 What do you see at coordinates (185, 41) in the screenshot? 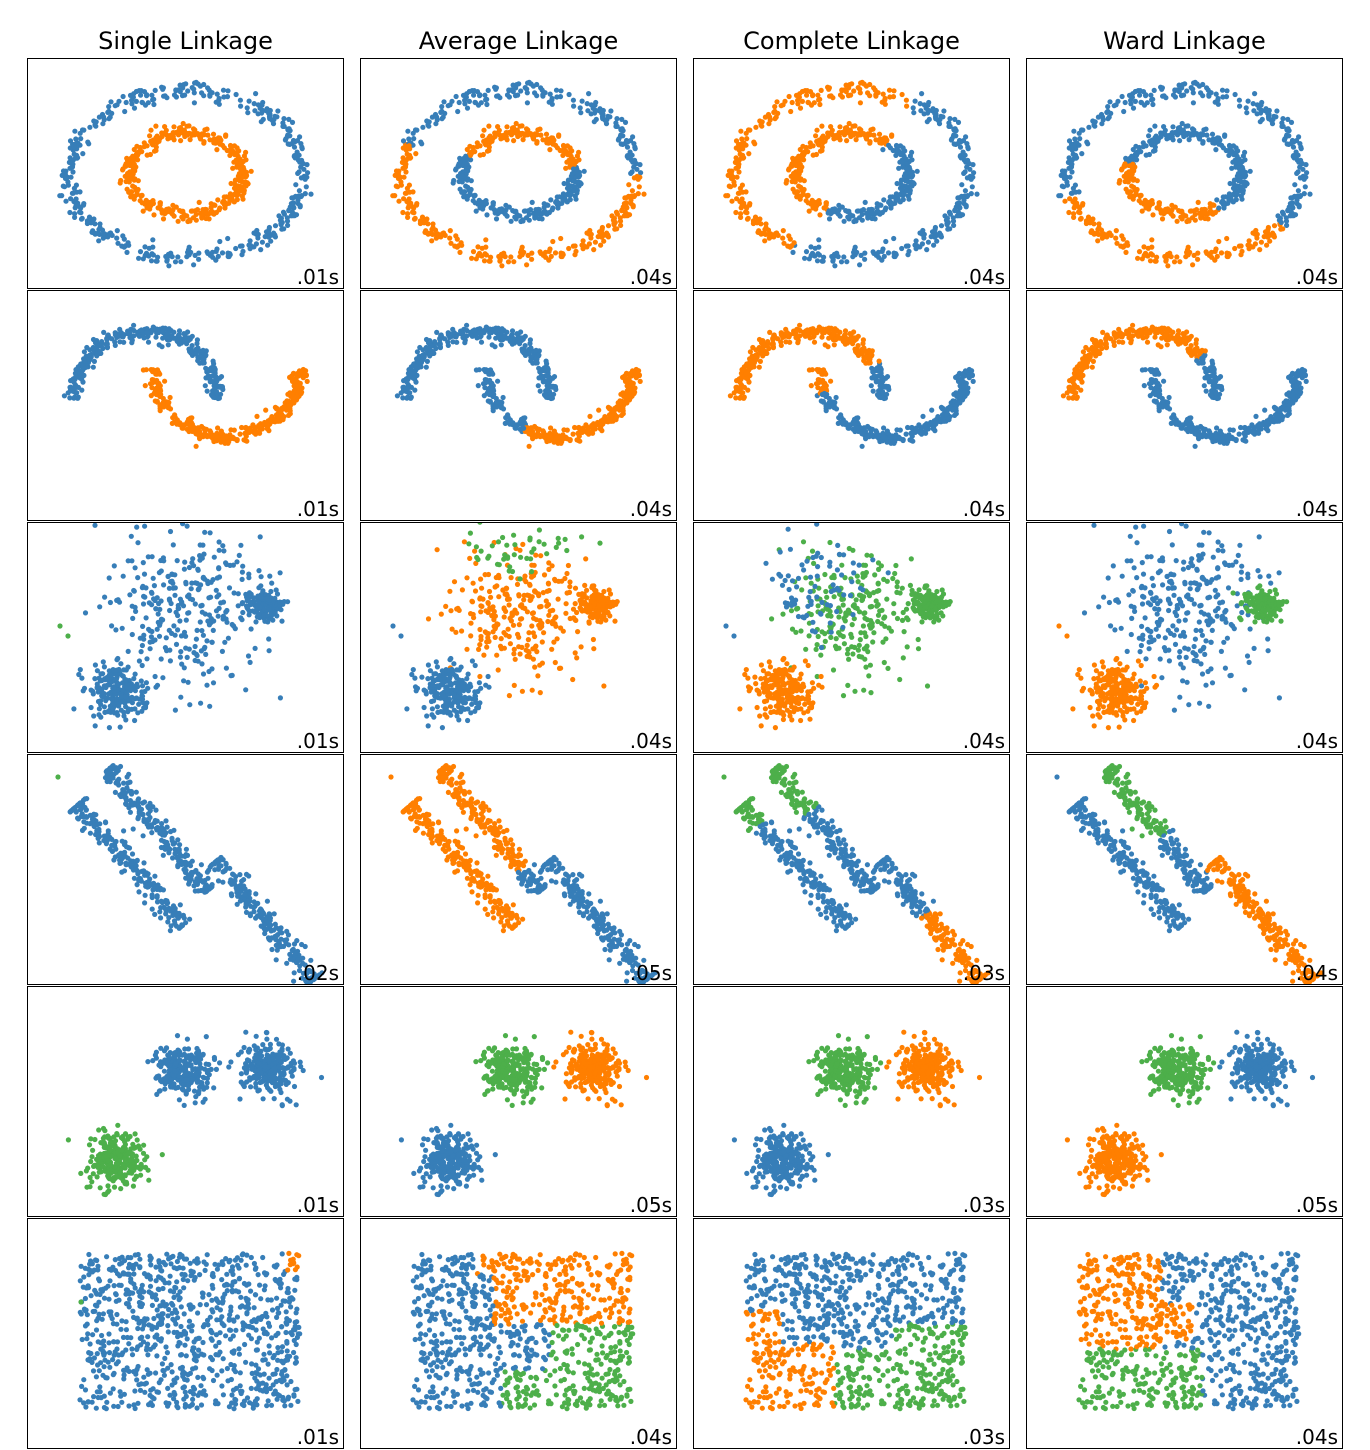
I see `column-title-single: Single Linkage` at bounding box center [185, 41].